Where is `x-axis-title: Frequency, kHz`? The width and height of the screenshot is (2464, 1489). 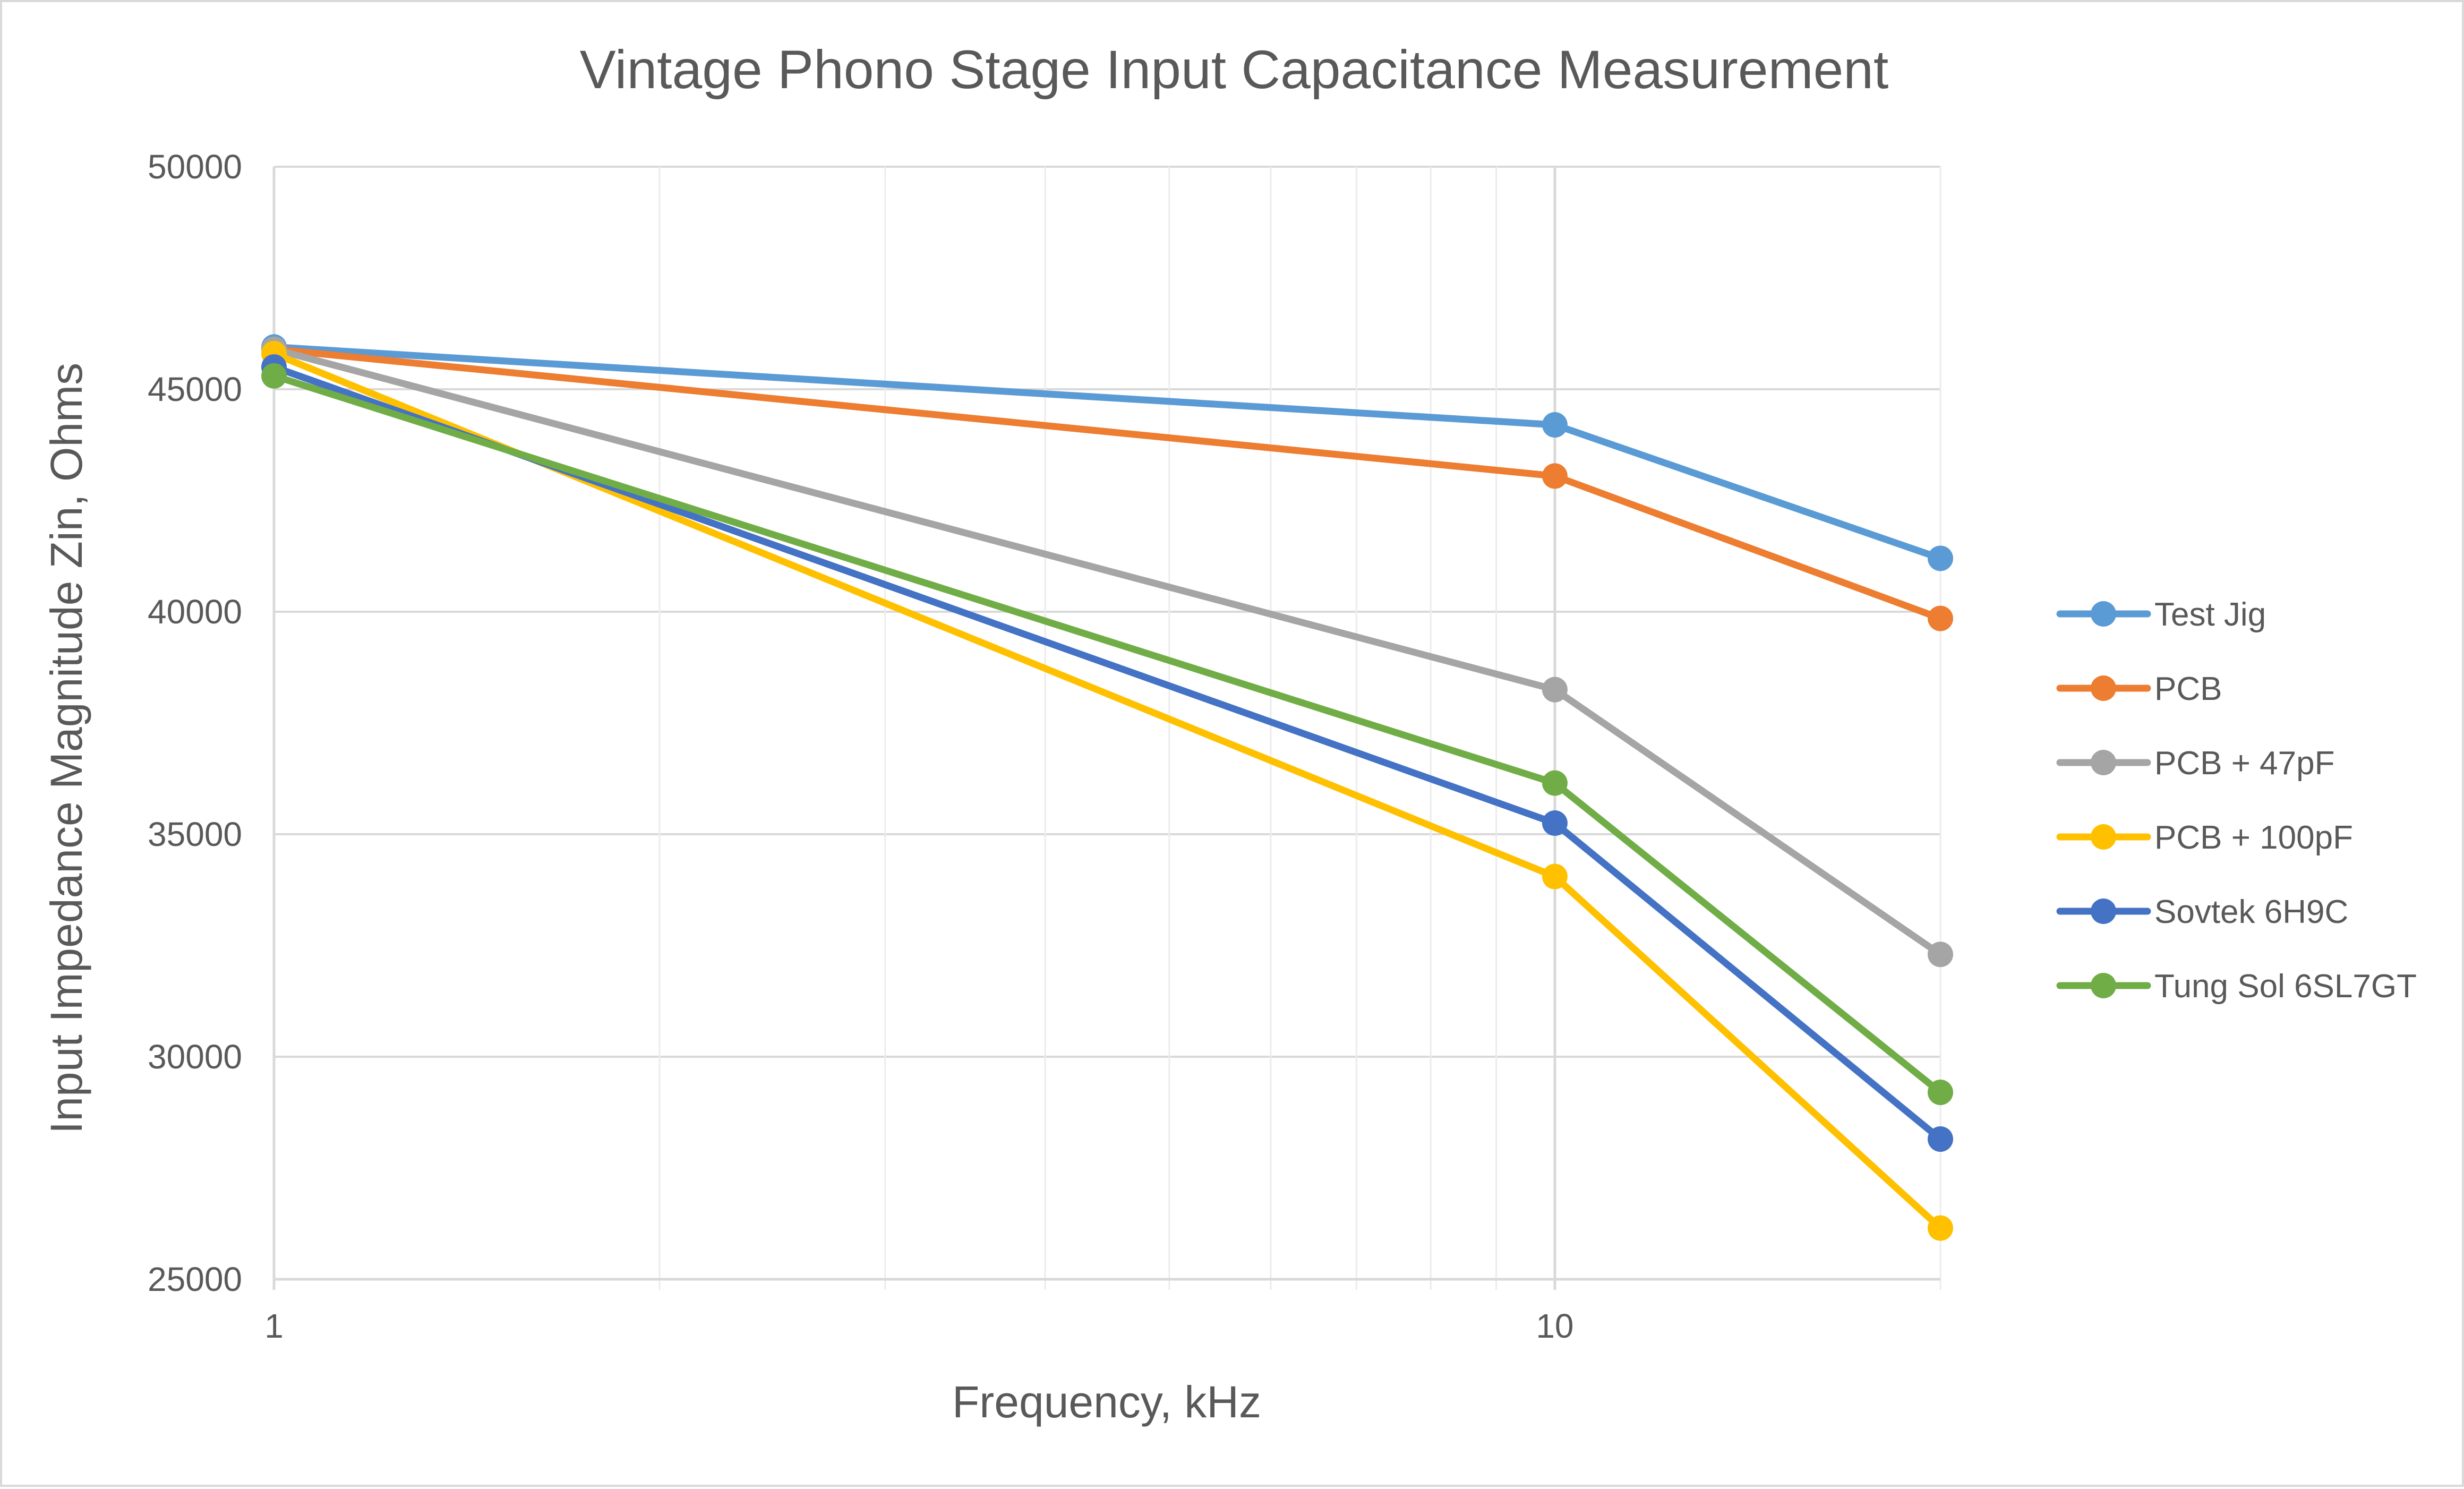 x-axis-title: Frequency, kHz is located at coordinates (1106, 1402).